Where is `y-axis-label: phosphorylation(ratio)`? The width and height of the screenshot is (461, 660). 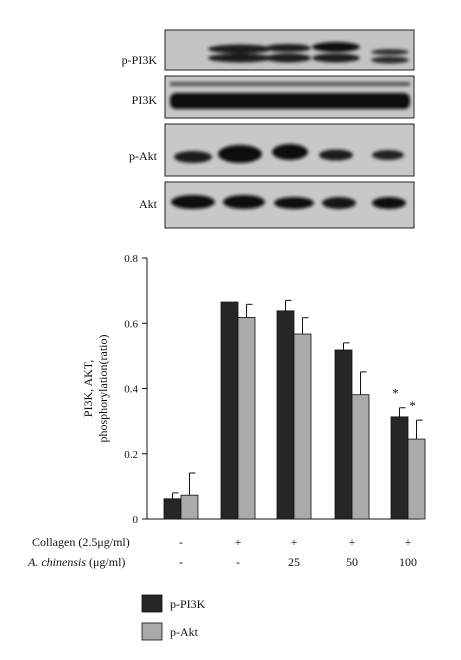
y-axis-label: phosphorylation(ratio) is located at coordinates (103, 389).